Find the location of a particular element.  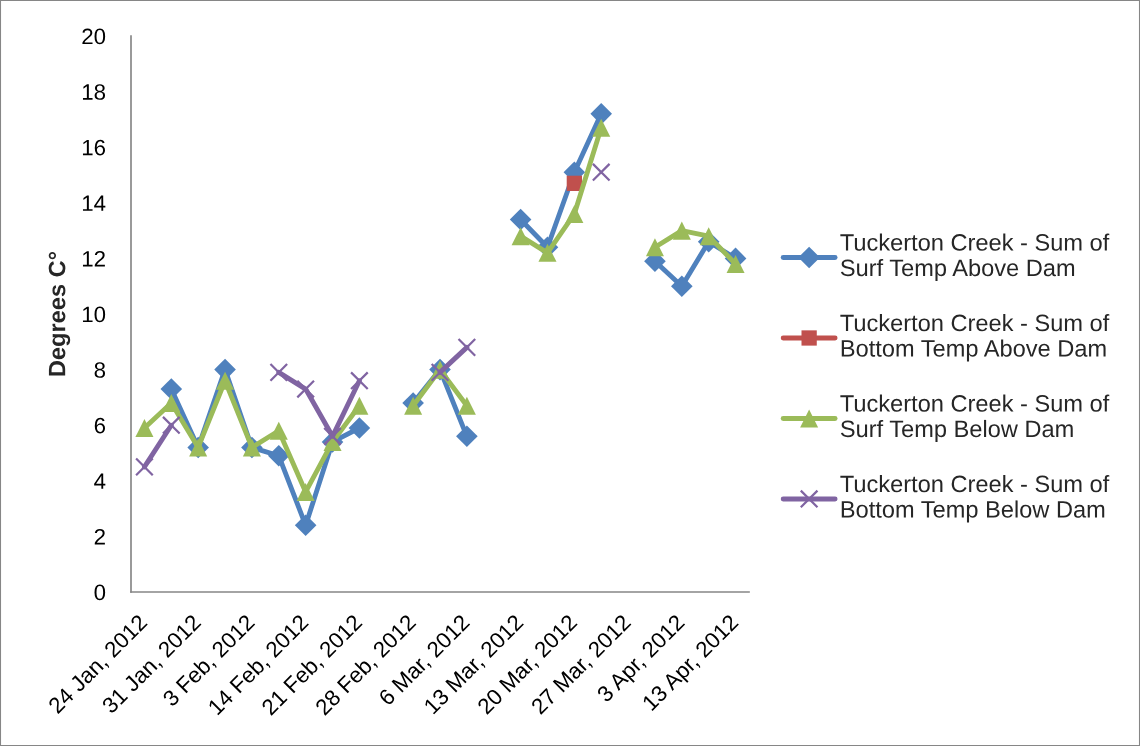

y-tick-label: 10 is located at coordinates (94, 314).